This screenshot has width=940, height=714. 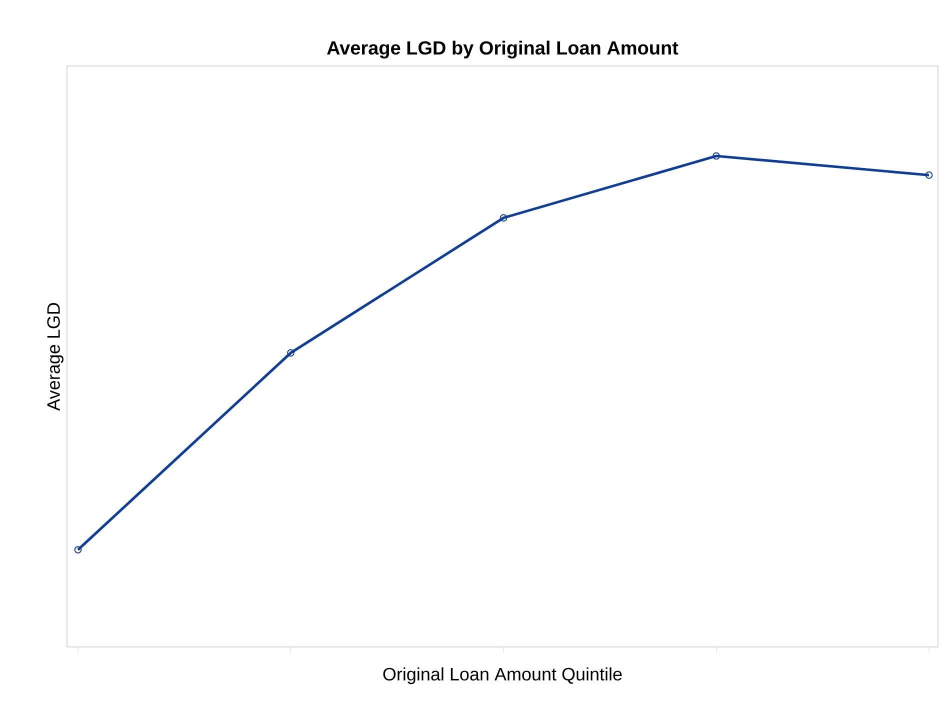 What do you see at coordinates (55, 357) in the screenshot?
I see `y-axis-title: Average LGD` at bounding box center [55, 357].